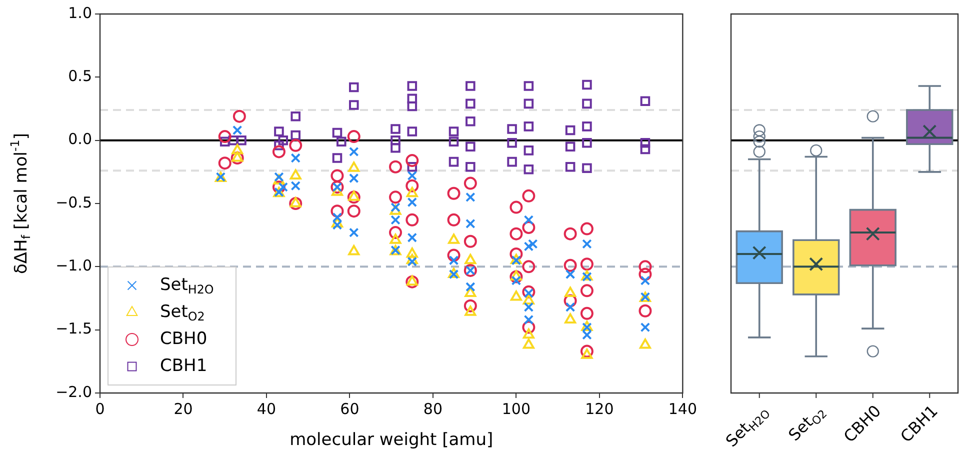 The width and height of the screenshot is (966, 455). I want to click on x-tick-label: 100, so click(516, 409).